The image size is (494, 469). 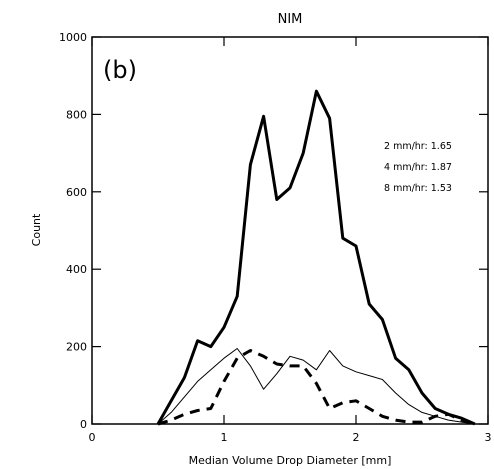 I want to click on y-tick-label: 400, so click(x=76, y=269).